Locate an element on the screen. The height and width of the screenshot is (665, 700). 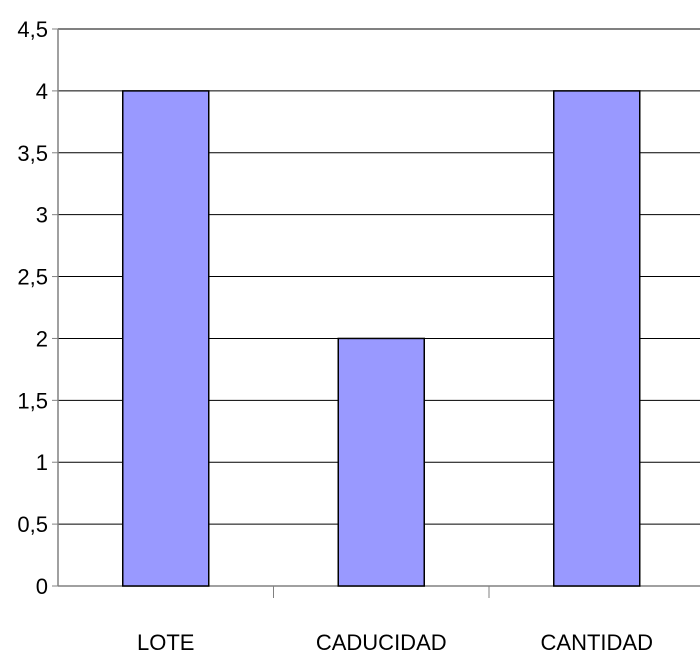
bar-cantidad is located at coordinates (597, 338).